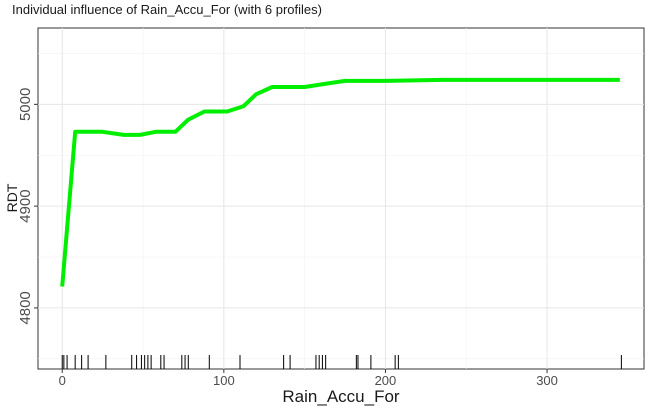 This screenshot has width=650, height=410. I want to click on rug, so click(341, 362).